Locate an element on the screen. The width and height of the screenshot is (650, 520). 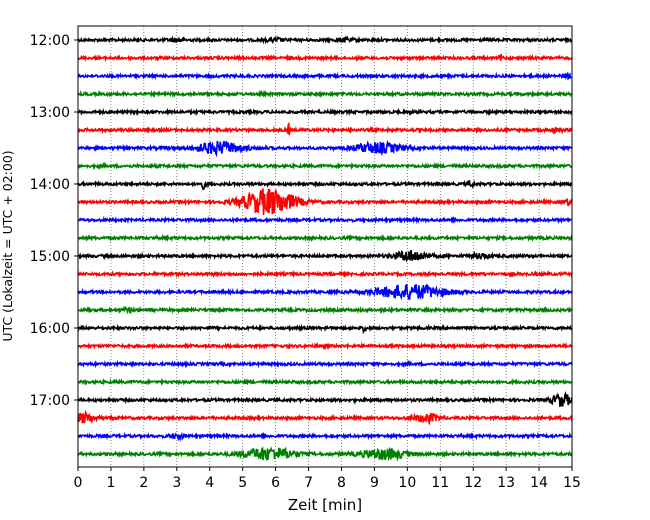
x-tick-label: 7 is located at coordinates (308, 483).